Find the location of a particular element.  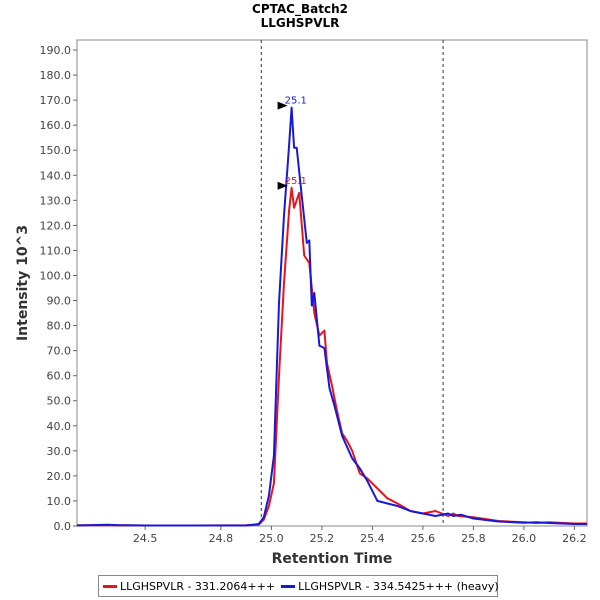

y-tick-label: 70.0 is located at coordinates (59, 351).